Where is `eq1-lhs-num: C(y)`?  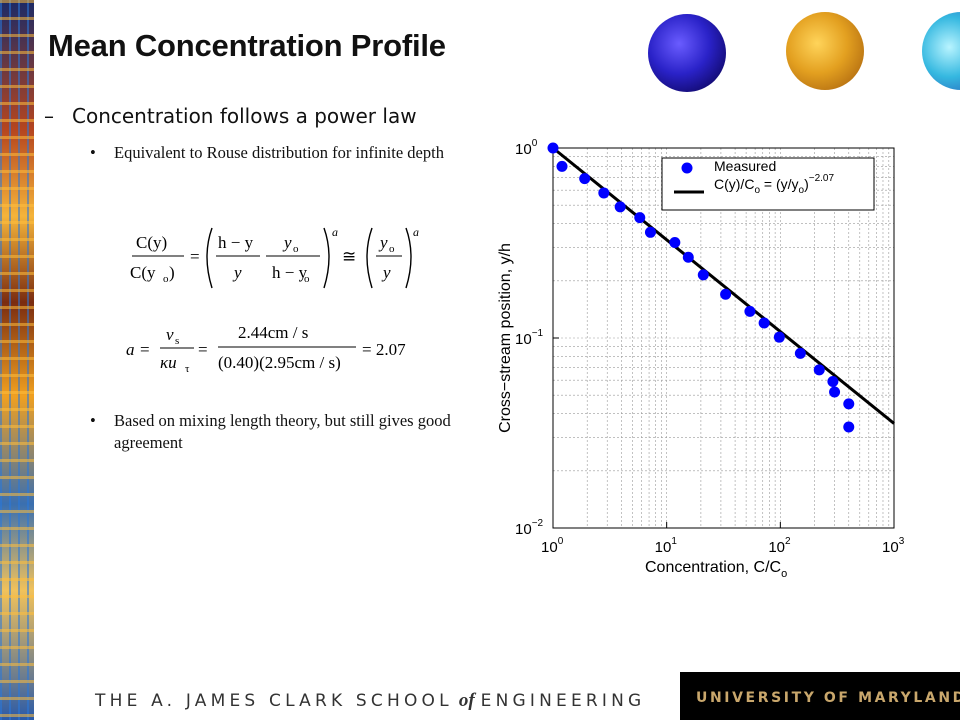 eq1-lhs-num: C(y) is located at coordinates (151, 242).